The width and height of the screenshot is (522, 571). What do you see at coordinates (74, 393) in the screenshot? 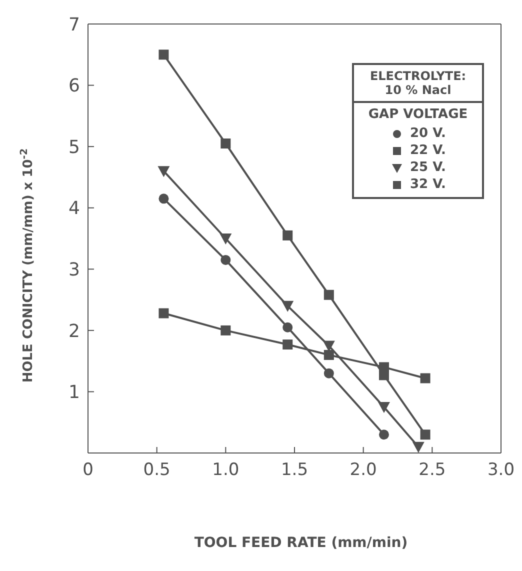
I see `y-tick-label: 1` at bounding box center [74, 393].